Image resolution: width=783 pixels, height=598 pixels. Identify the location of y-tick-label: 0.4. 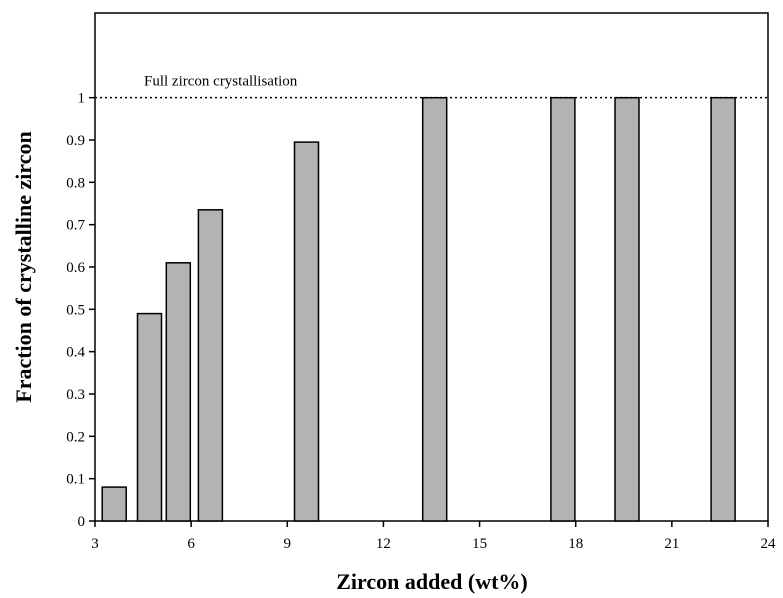
(75, 353).